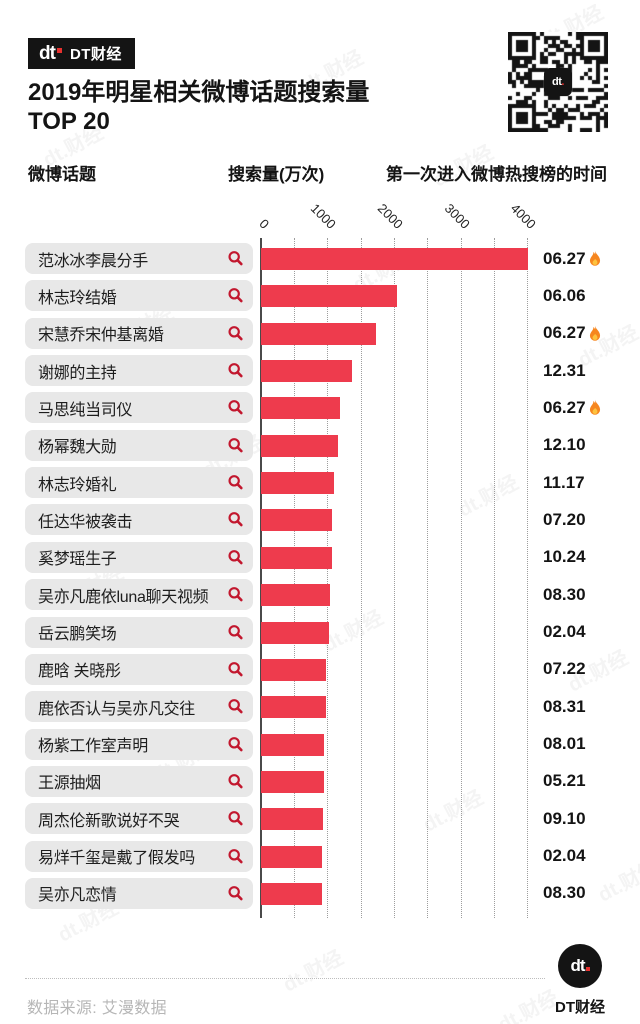 The width and height of the screenshot is (640, 1024). Describe the element at coordinates (139, 669) in the screenshot. I see `topic-search-chip: 鹿晗 关晓彤` at that location.